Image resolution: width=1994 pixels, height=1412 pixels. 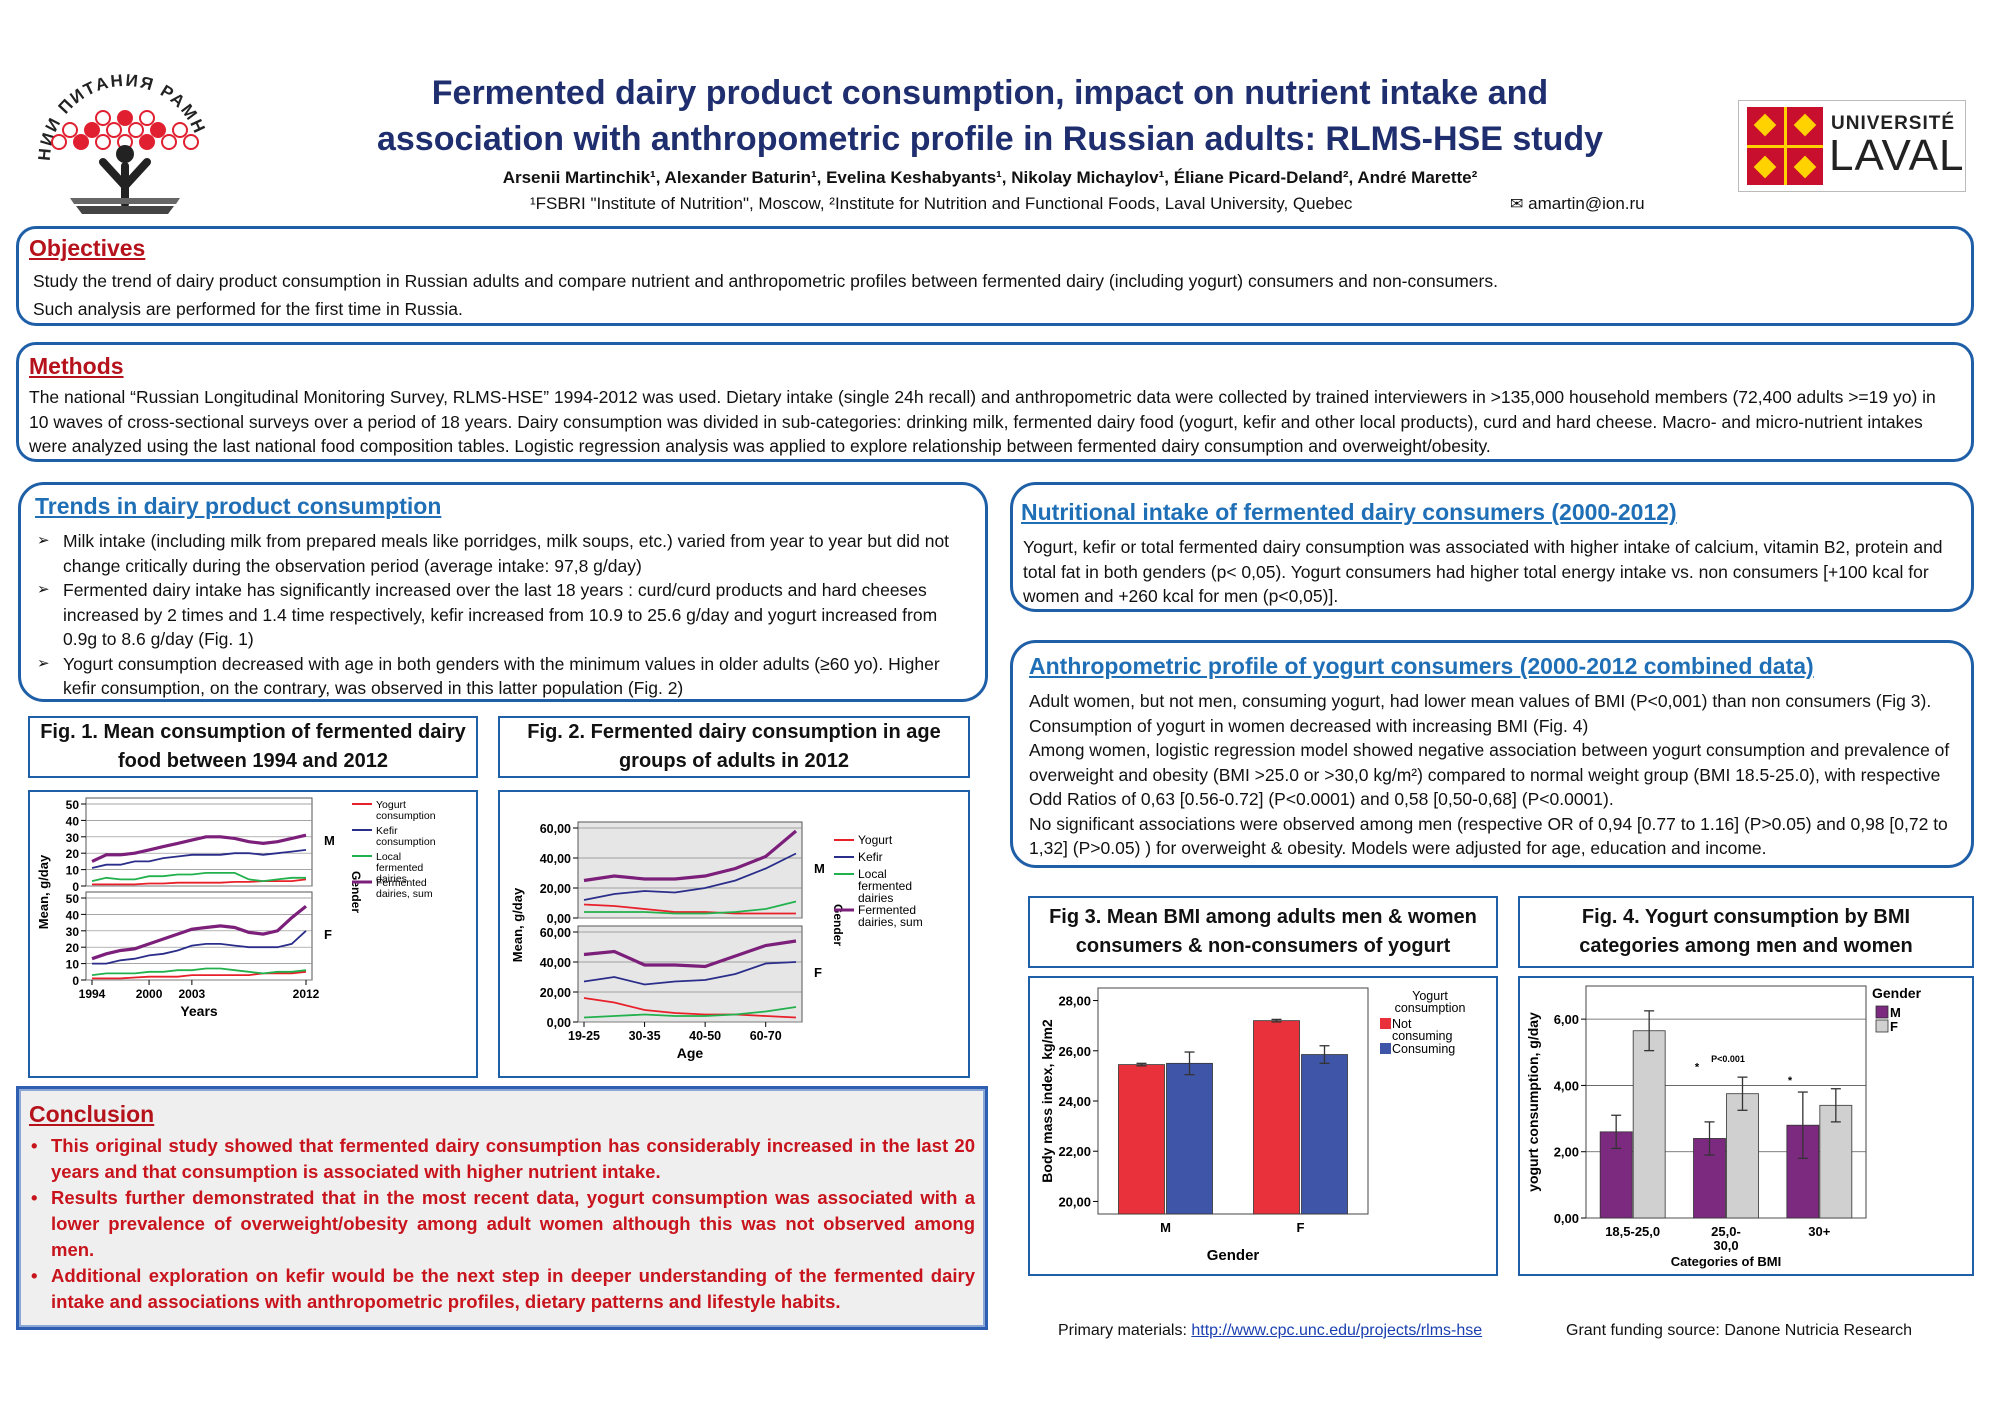 What do you see at coordinates (1566, 1019) in the screenshot?
I see `y-tick-label: 6,00` at bounding box center [1566, 1019].